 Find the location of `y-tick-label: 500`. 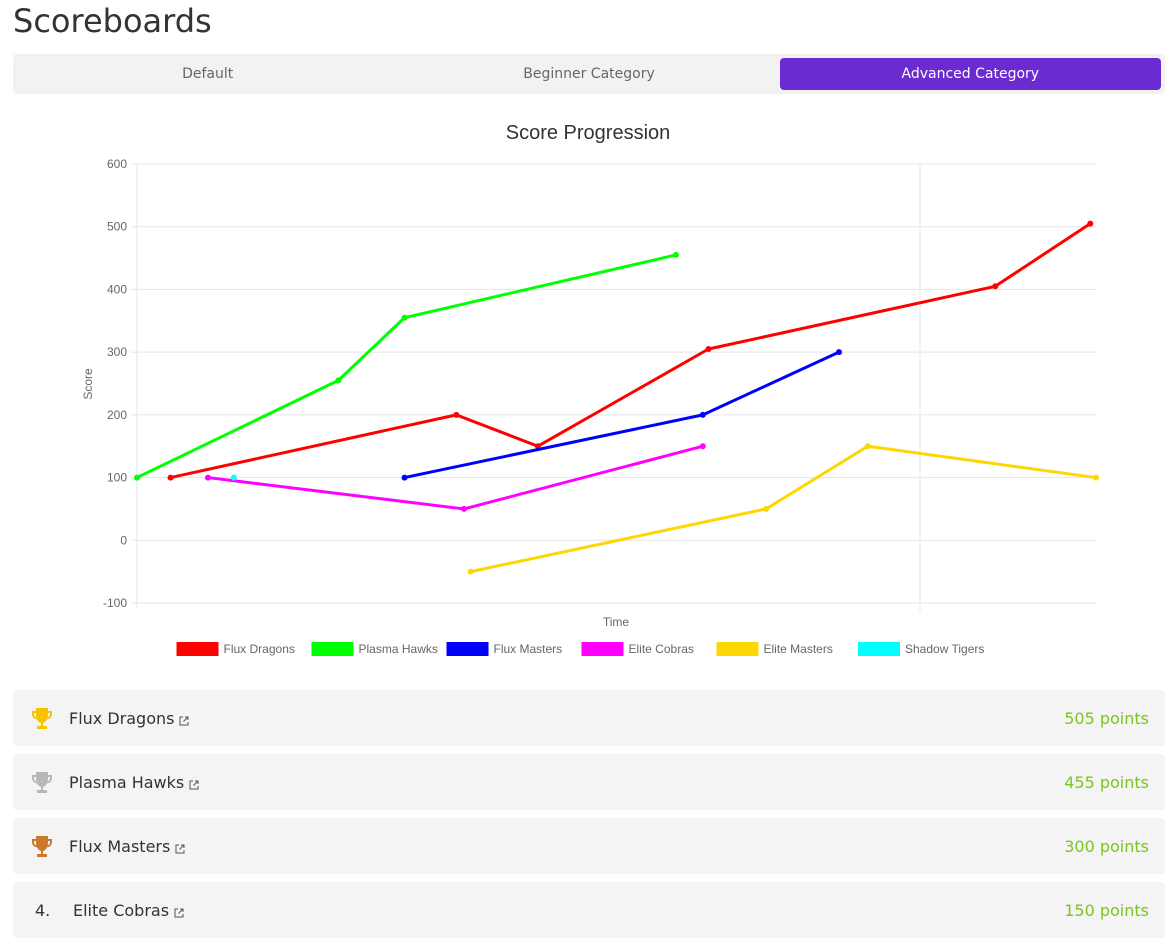

y-tick-label: 500 is located at coordinates (117, 227).